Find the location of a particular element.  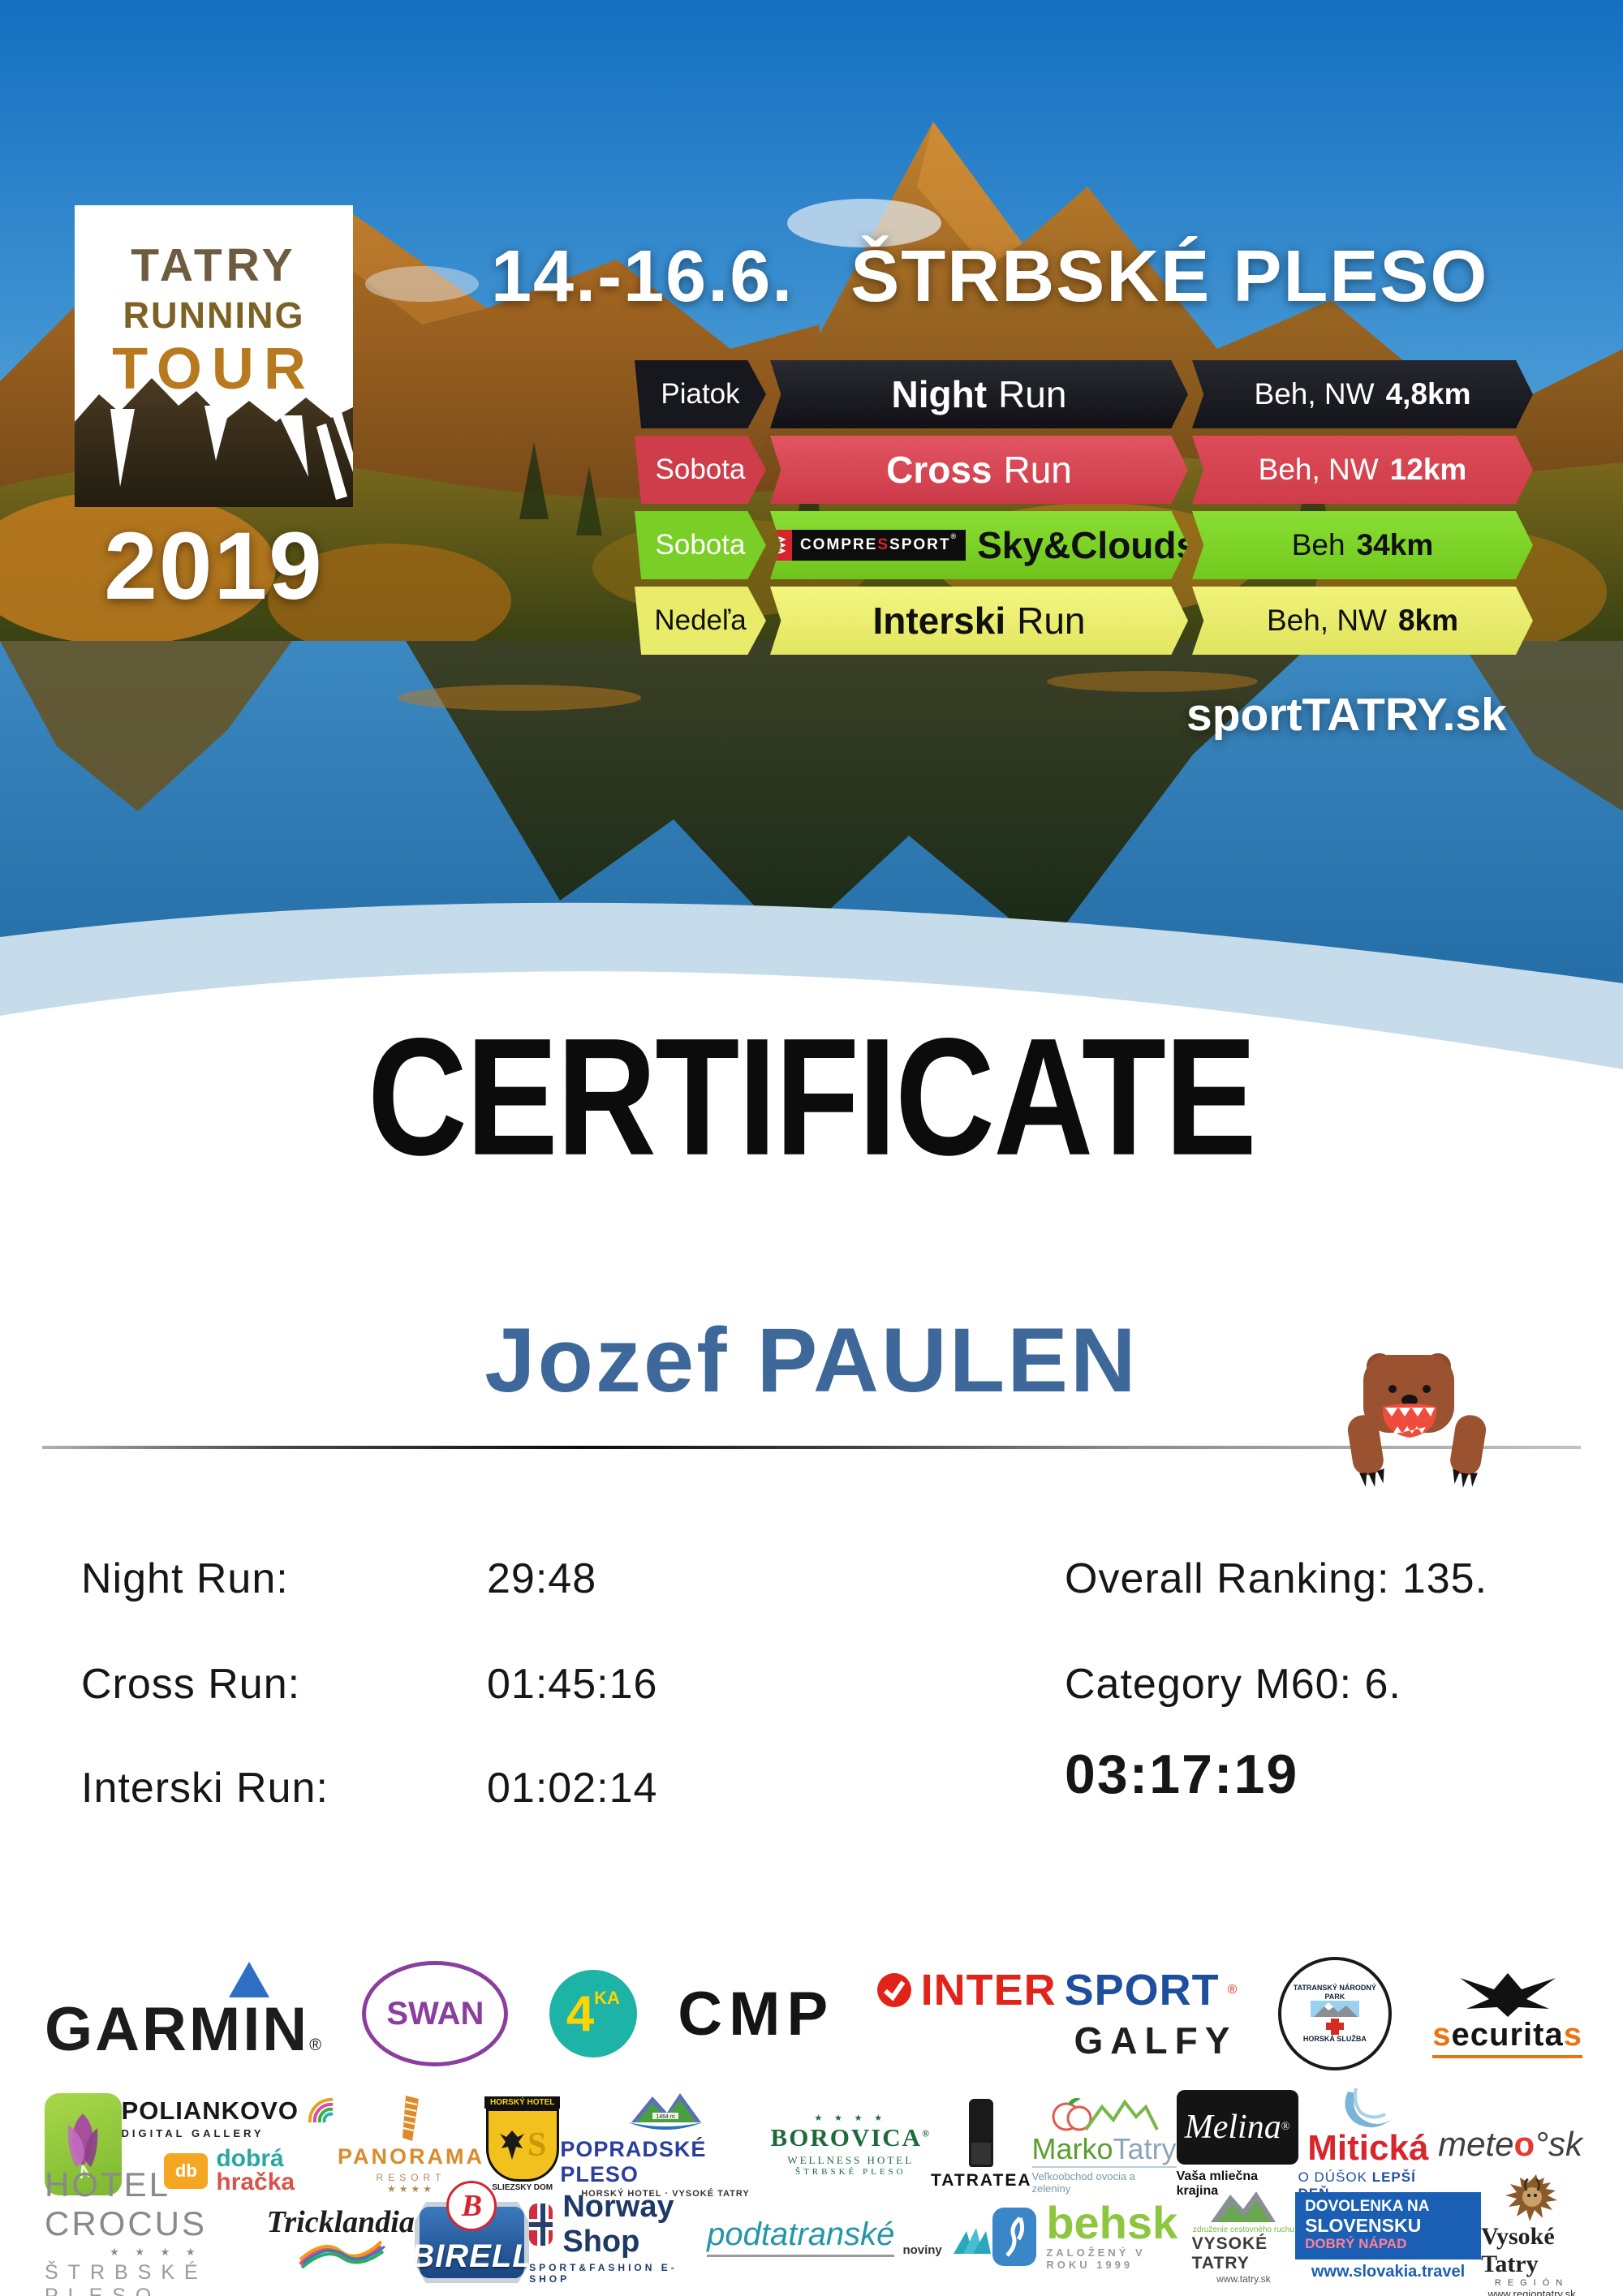

race-name-suffix: Run is located at coordinates (1037, 470).